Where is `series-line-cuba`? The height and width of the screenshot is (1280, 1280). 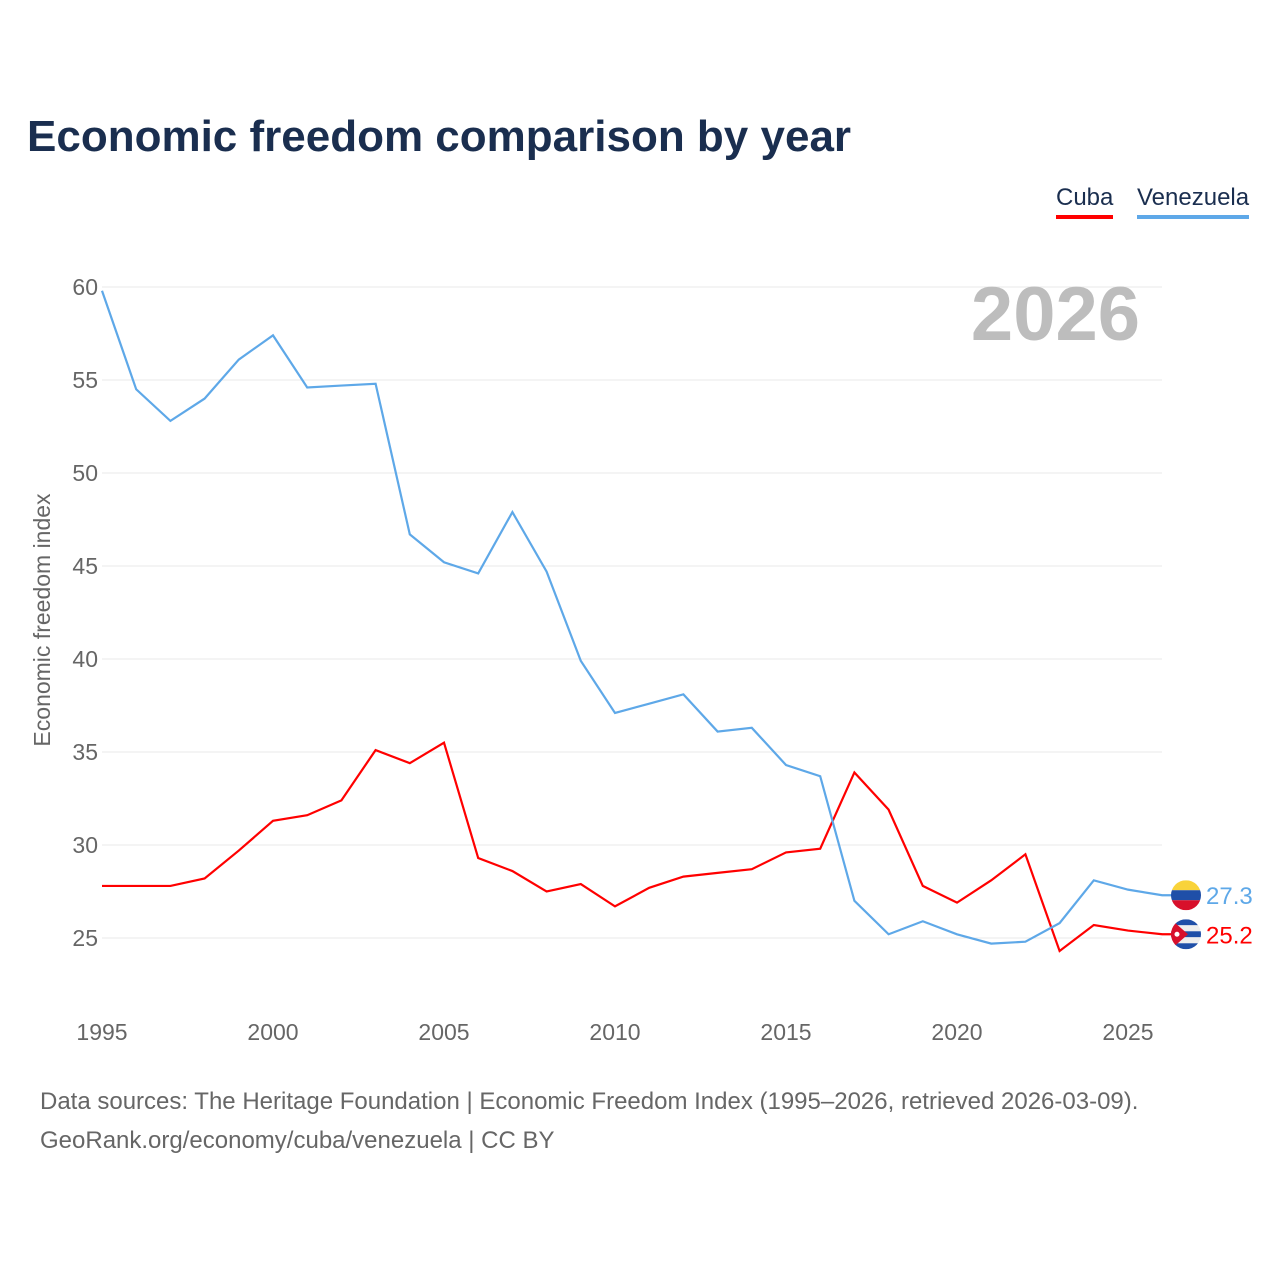 series-line-cuba is located at coordinates (644, 847).